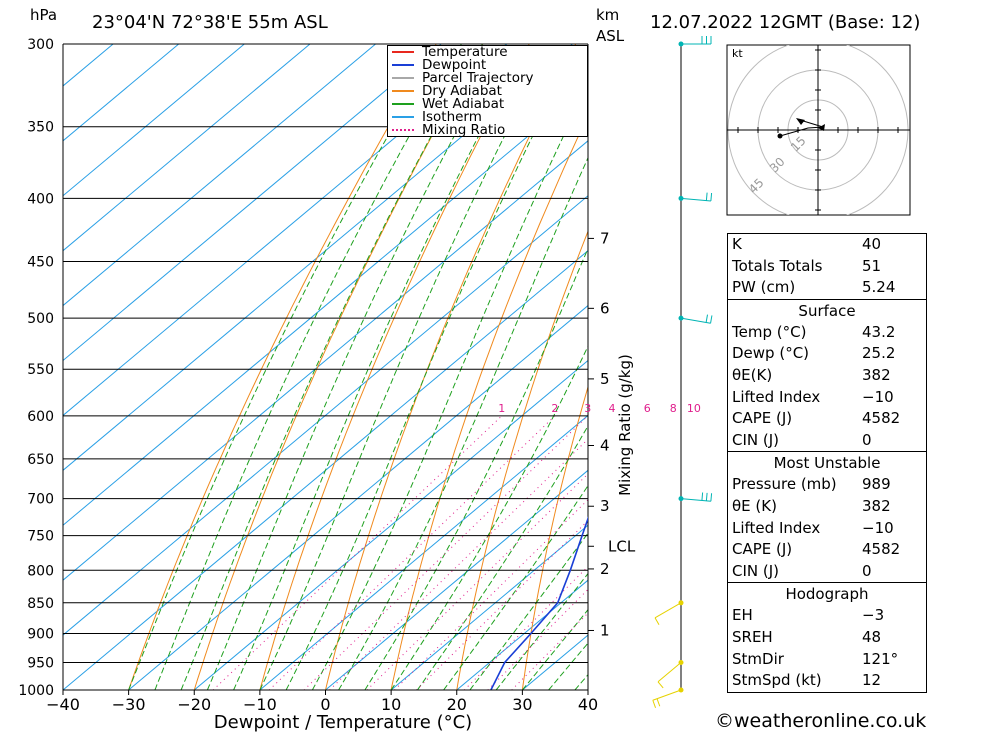  Describe the element at coordinates (40, 263) in the screenshot. I see `pressure-tick-label: 450` at that location.